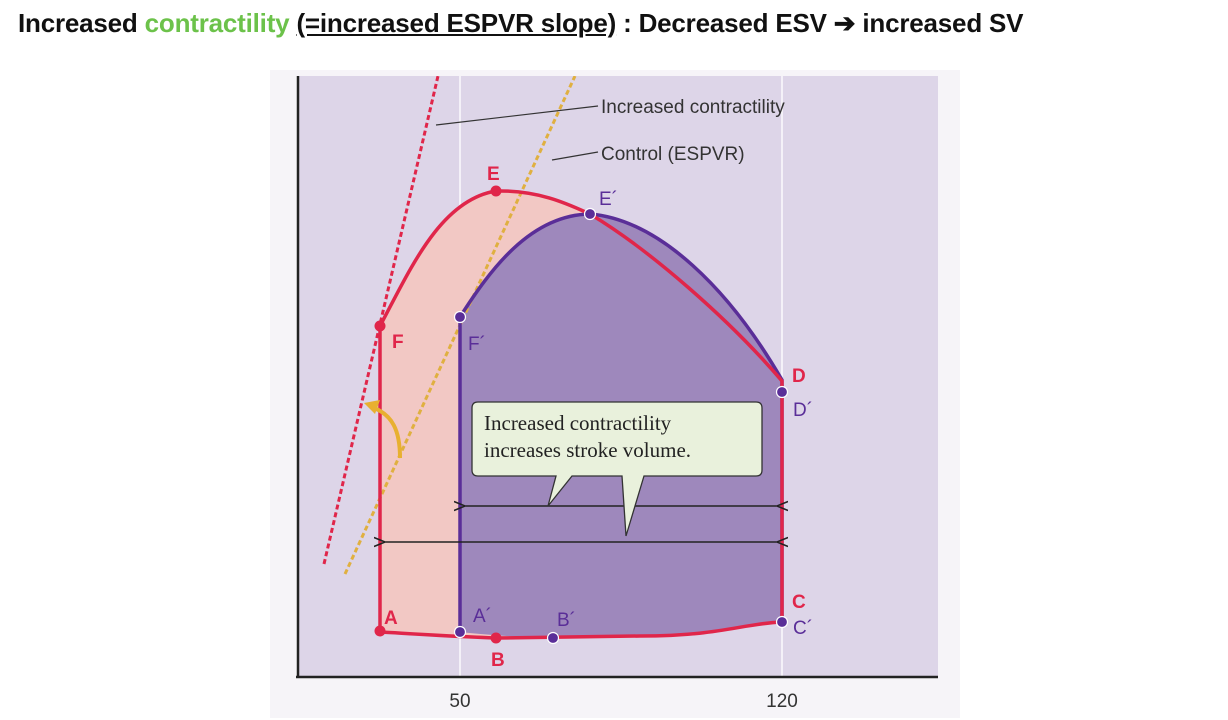 This screenshot has height=720, width=1228. I want to click on label-e2: E´, so click(608, 199).